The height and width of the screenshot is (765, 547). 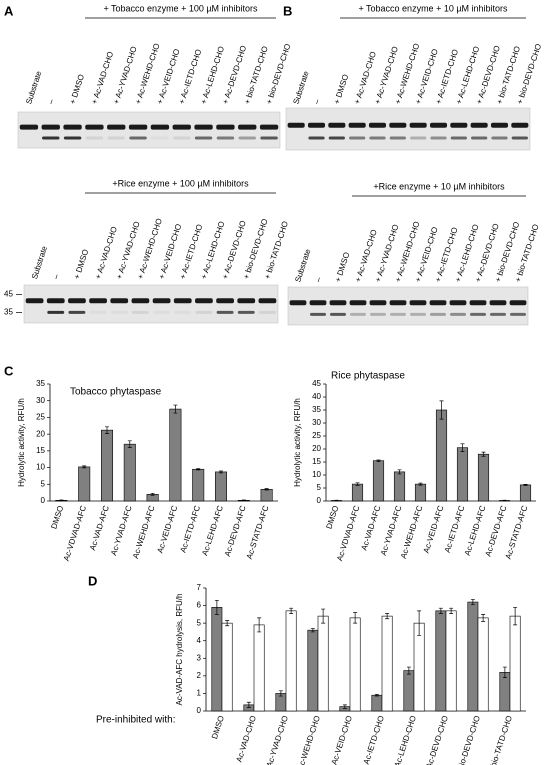 I want to click on gel, so click(x=149, y=130).